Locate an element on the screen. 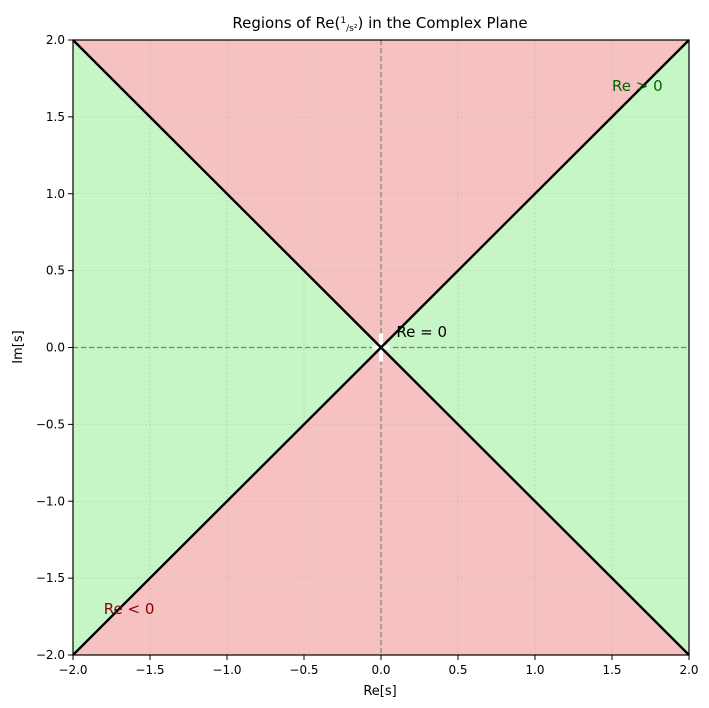  x-tick-label: −1.5 is located at coordinates (149, 670).